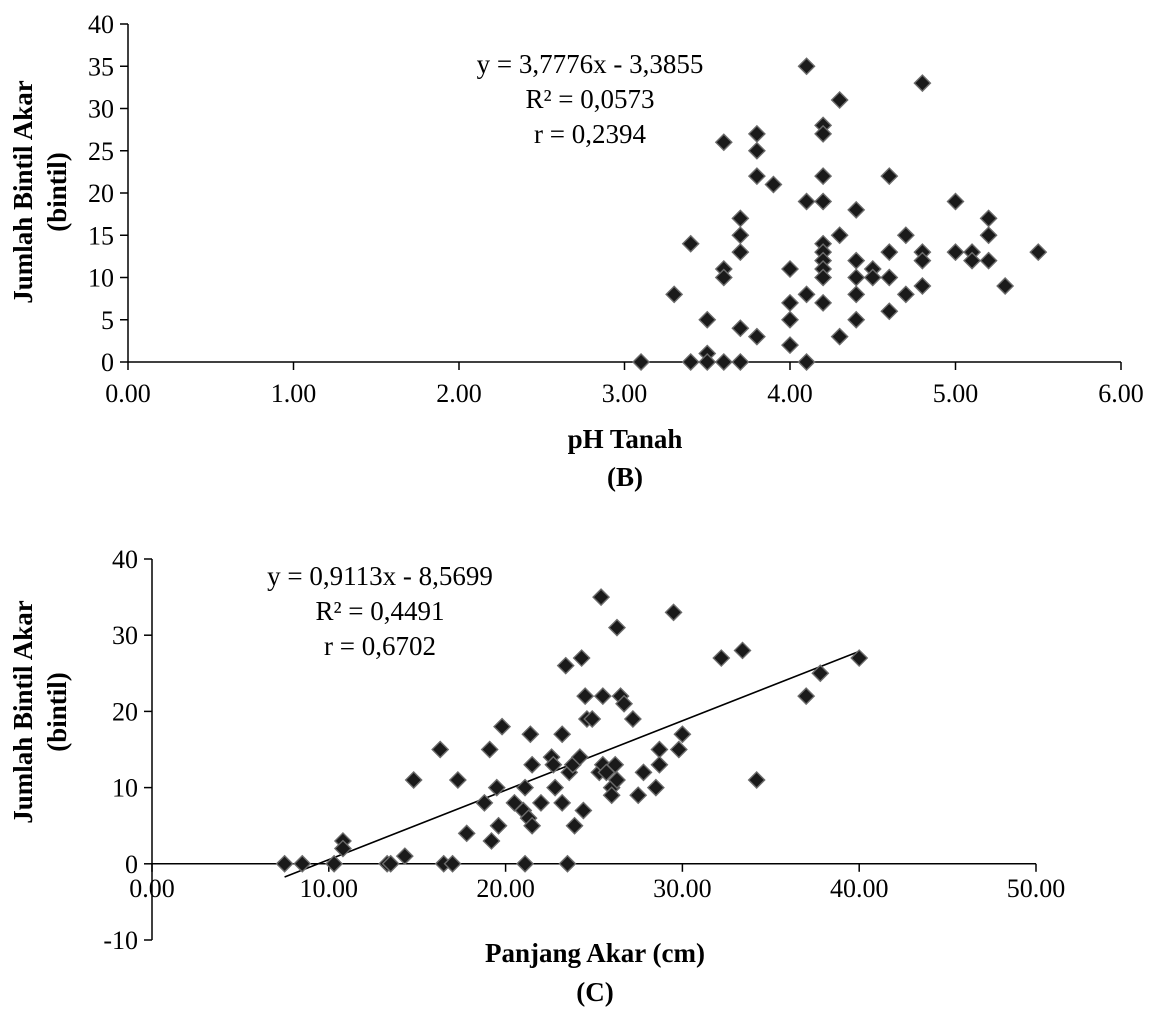 The height and width of the screenshot is (1012, 1157). What do you see at coordinates (152, 888) in the screenshot?
I see `x-tick-label: 0.00` at bounding box center [152, 888].